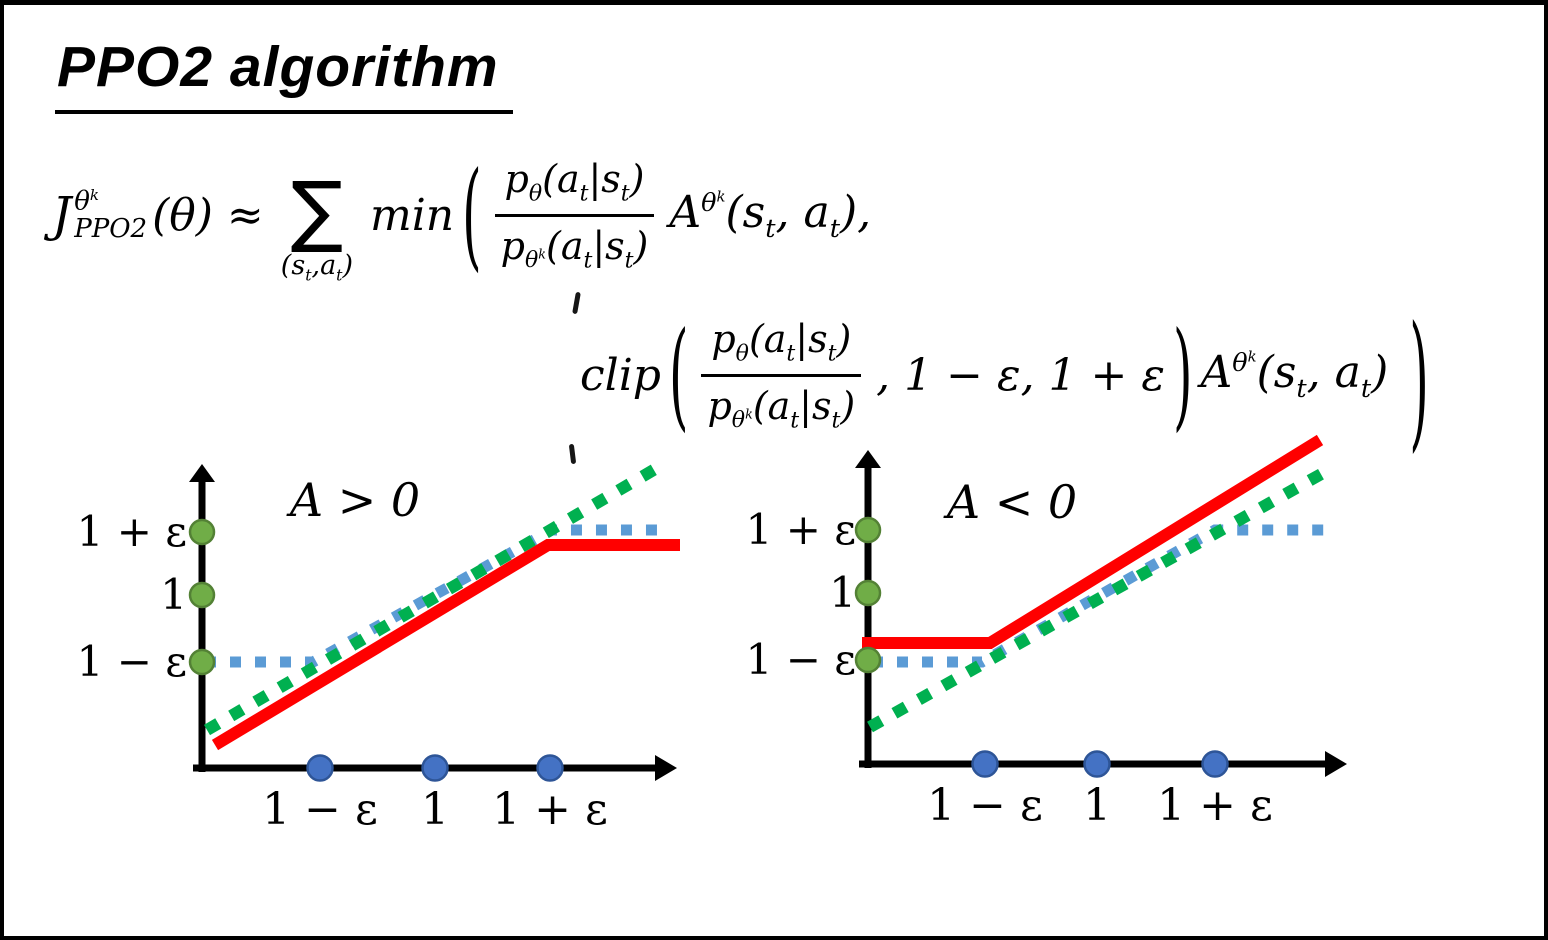 This screenshot has width=1548, height=940. Describe the element at coordinates (1010, 502) in the screenshot. I see `plot-title: A < 0` at that location.